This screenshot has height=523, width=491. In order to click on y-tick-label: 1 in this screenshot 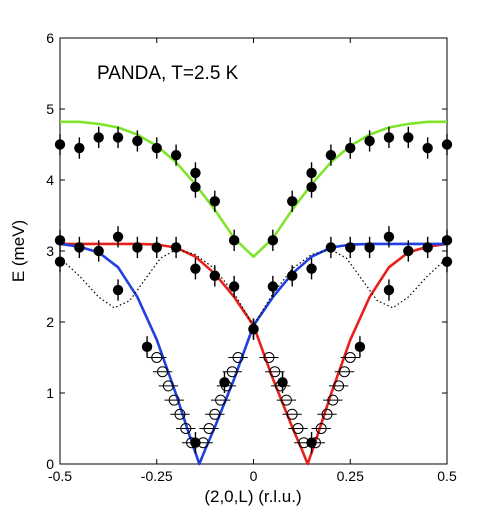, I will do `click(50, 393)`.